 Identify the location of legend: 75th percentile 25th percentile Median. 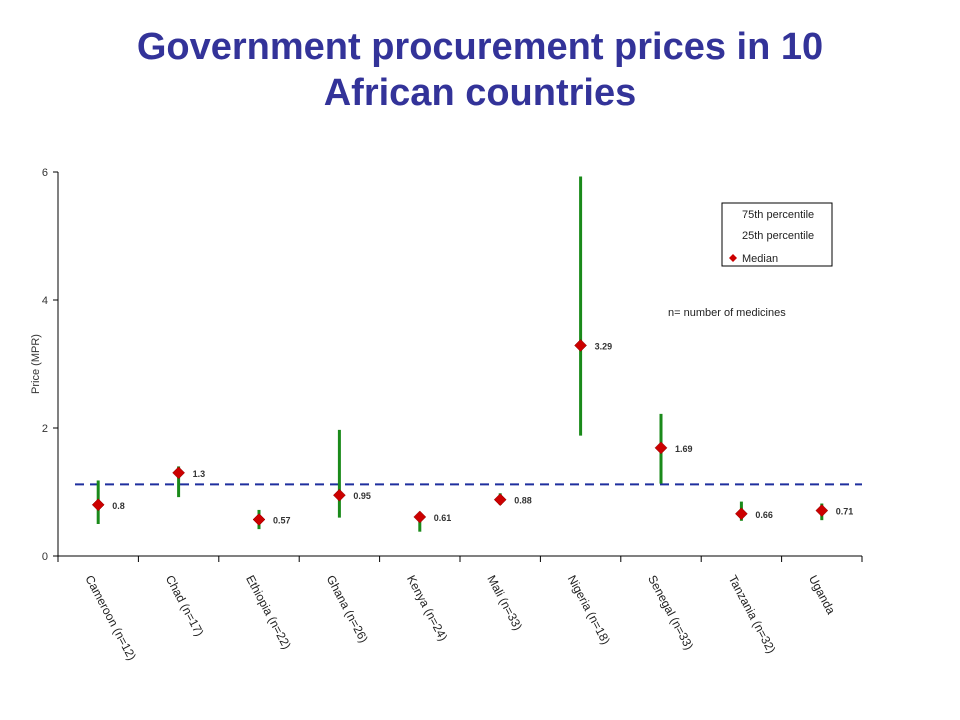
(777, 234).